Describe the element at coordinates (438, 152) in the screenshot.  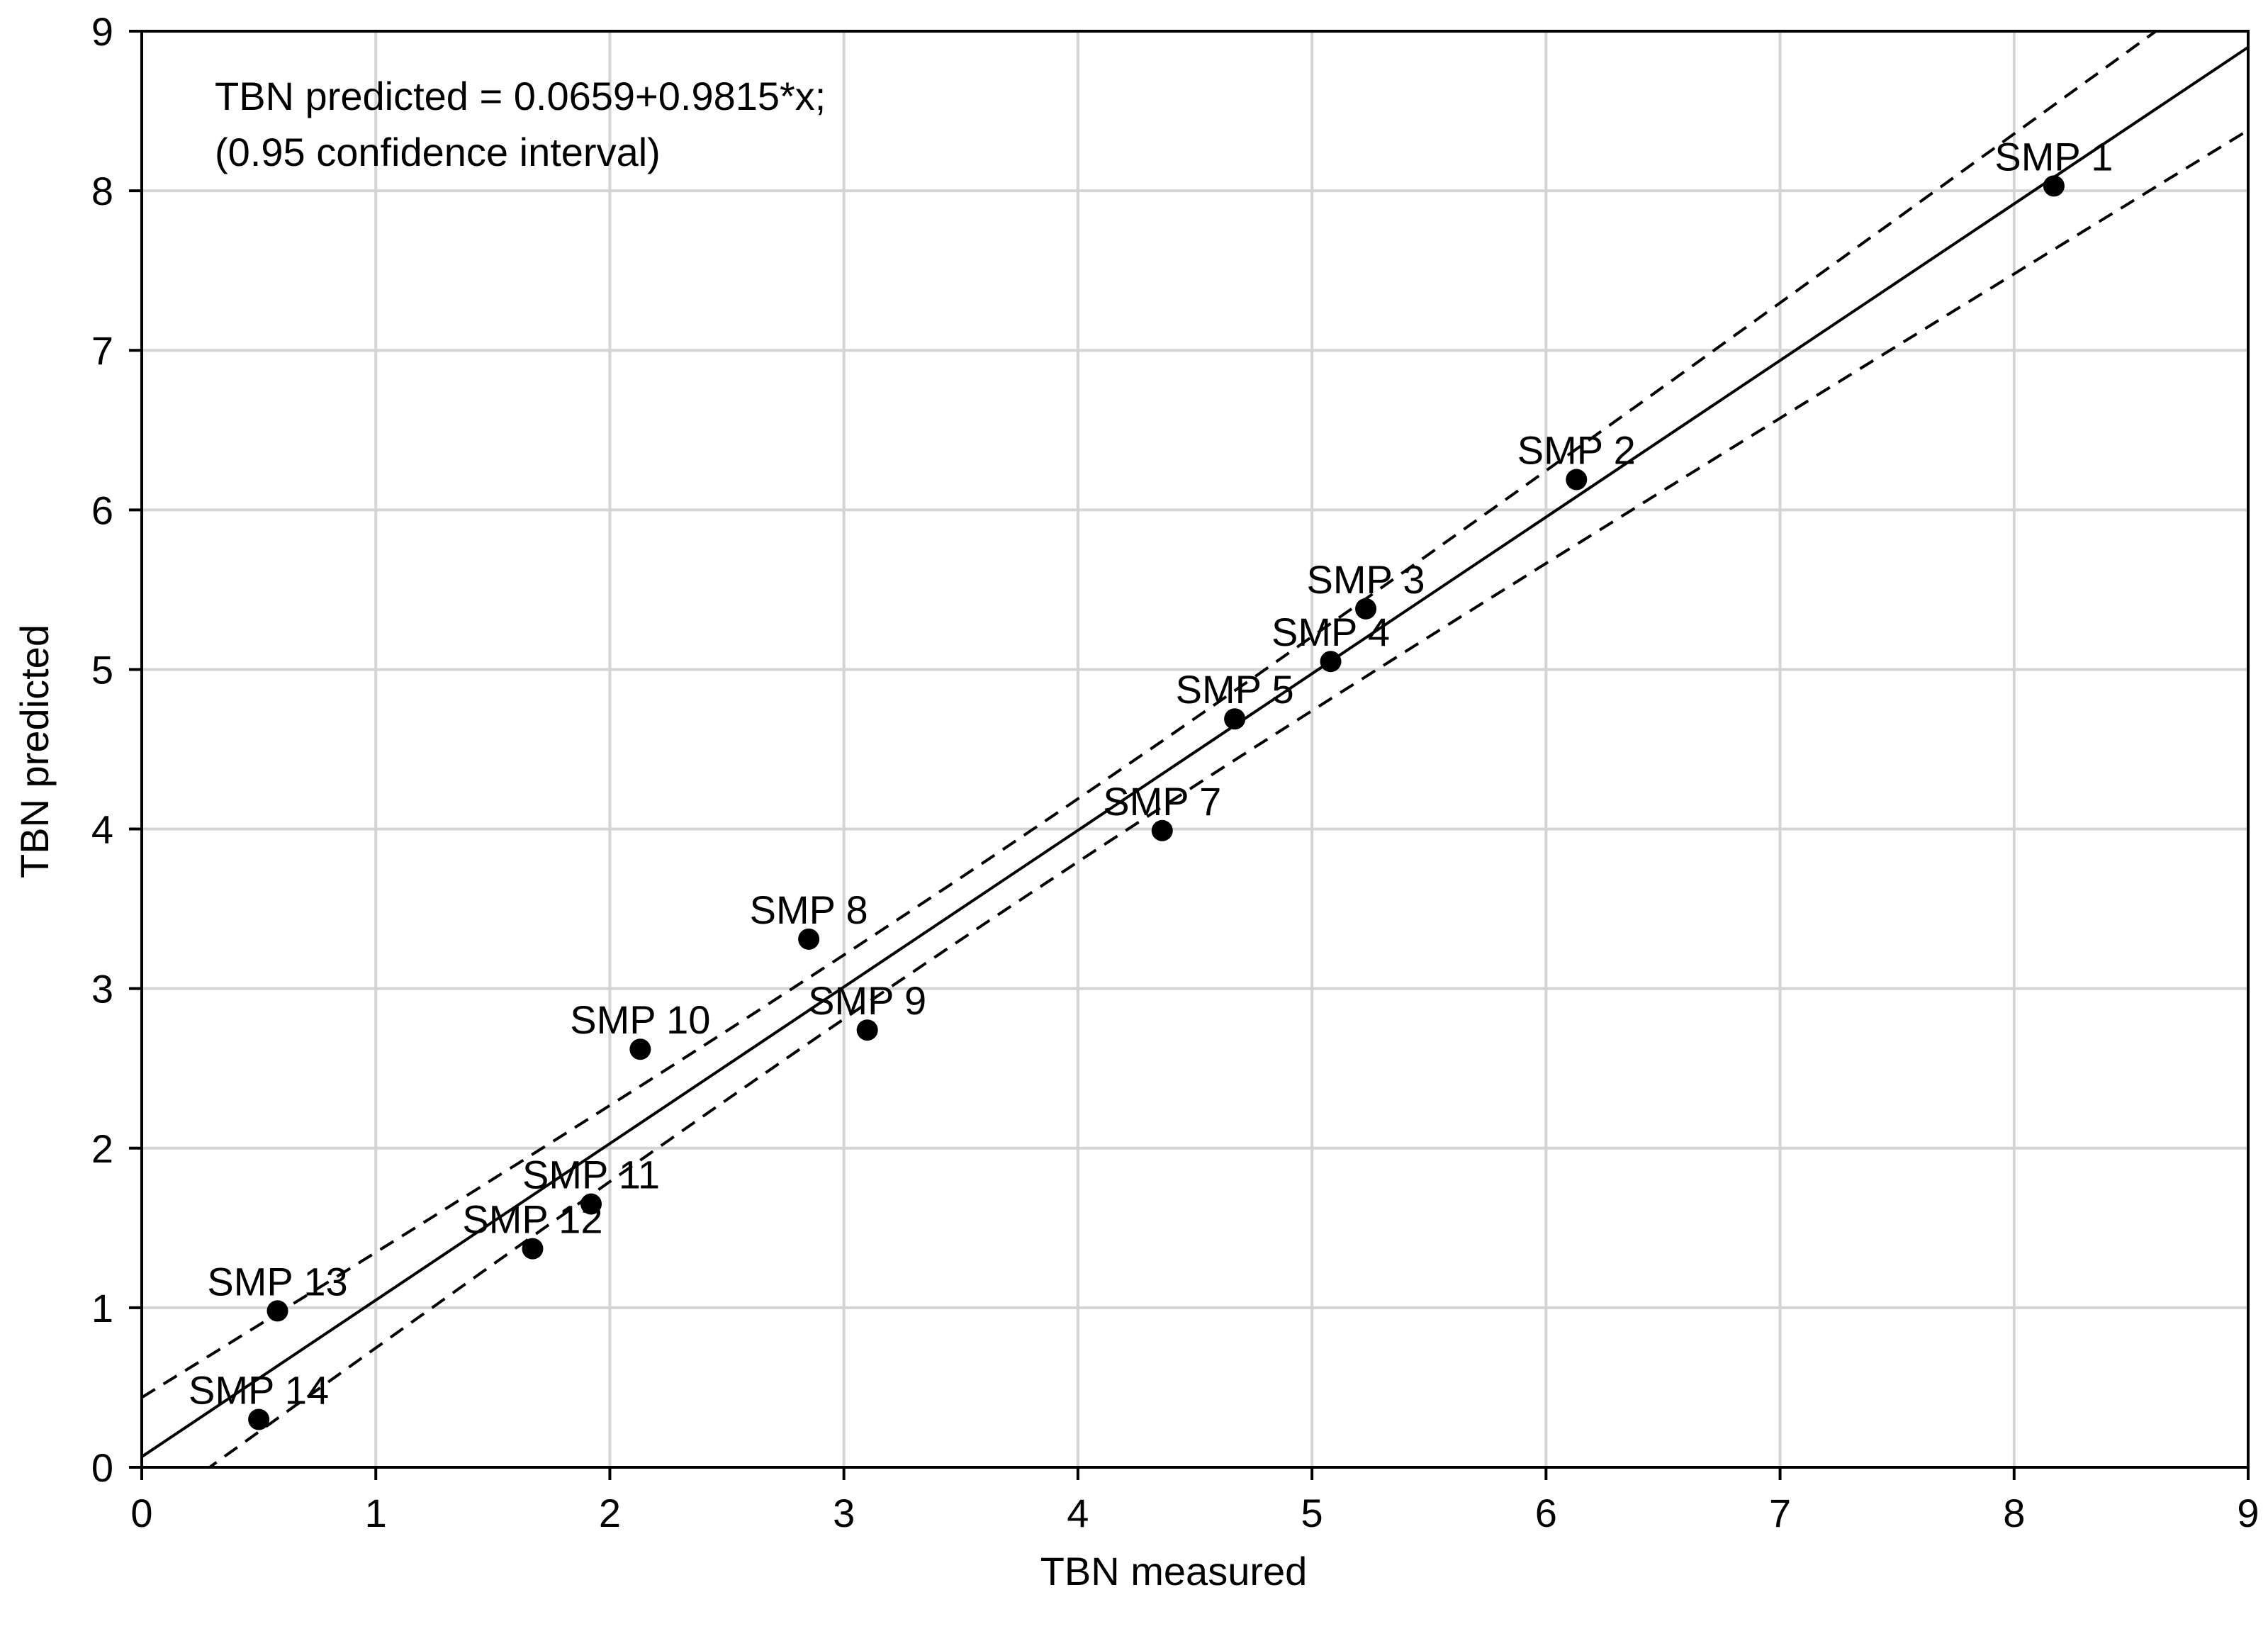
I see `annotation-line-2: (0.95 confidence interval)` at that location.